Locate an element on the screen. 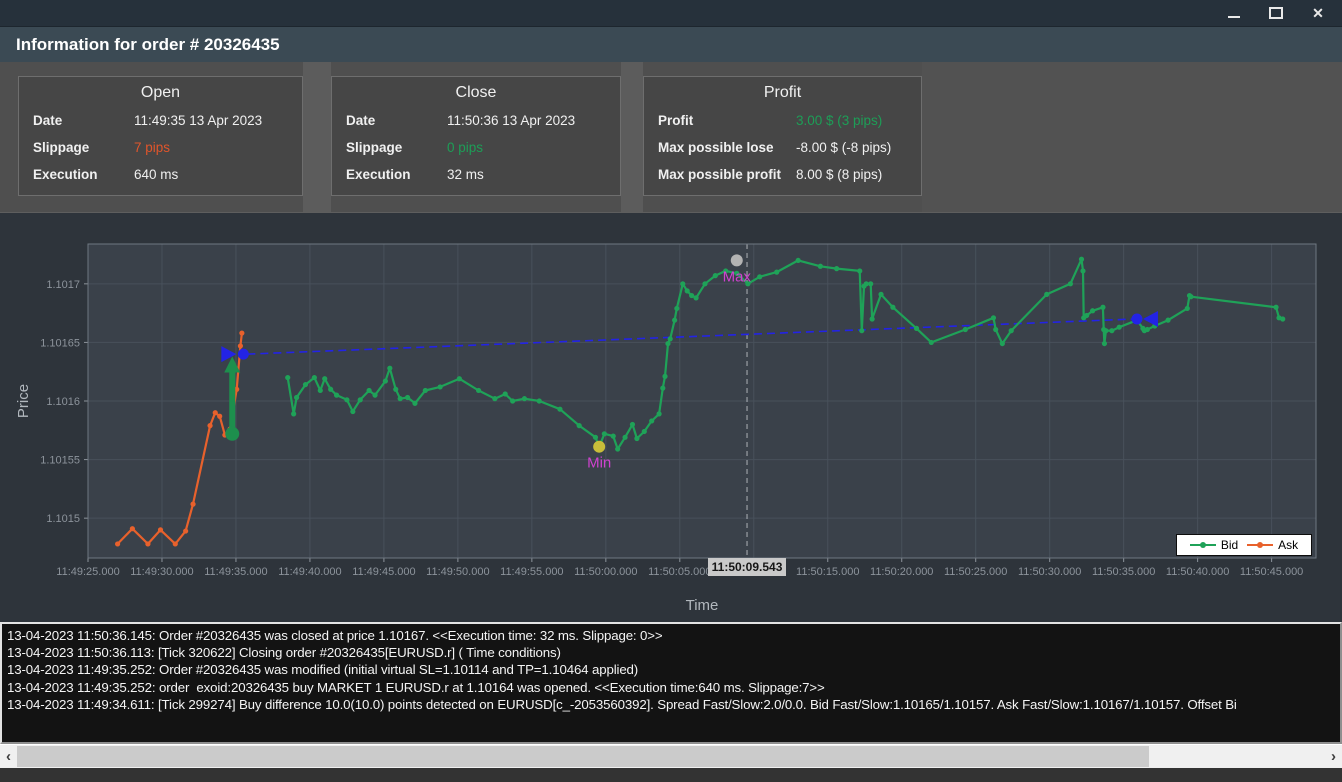 The height and width of the screenshot is (782, 1342). x-axis-title: Time is located at coordinates (702, 605).